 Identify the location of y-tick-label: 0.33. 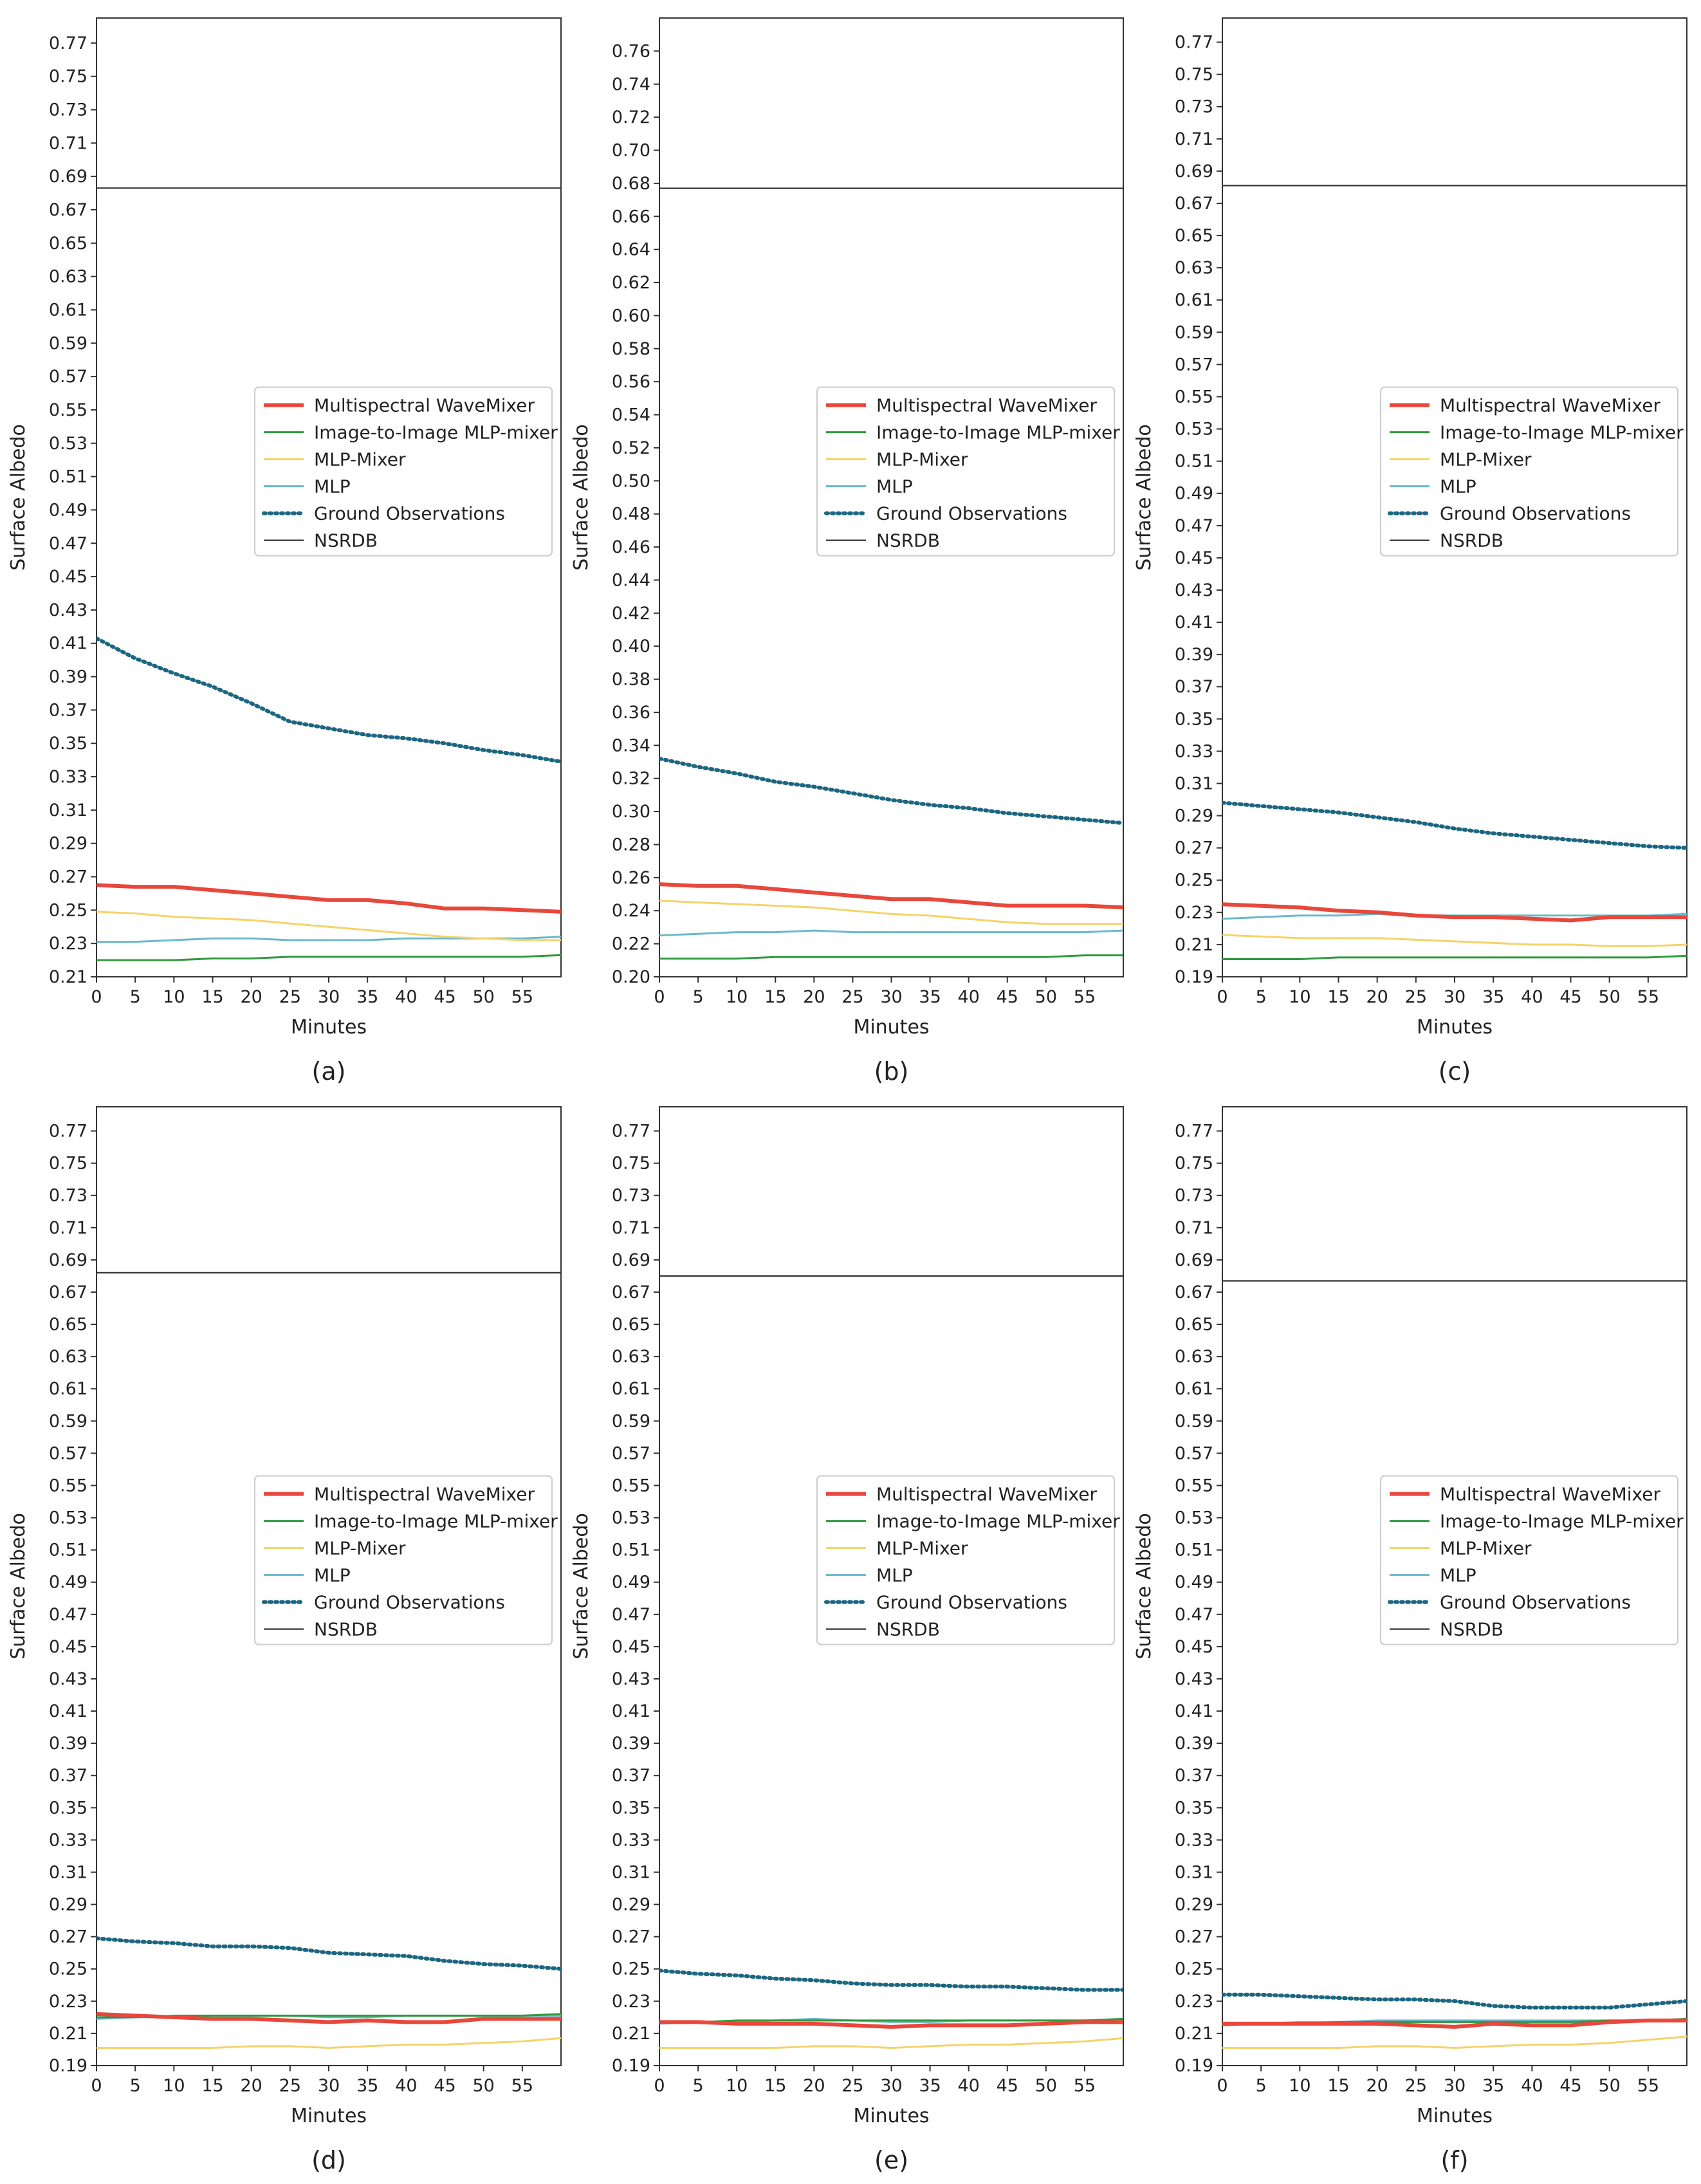
(68, 1840).